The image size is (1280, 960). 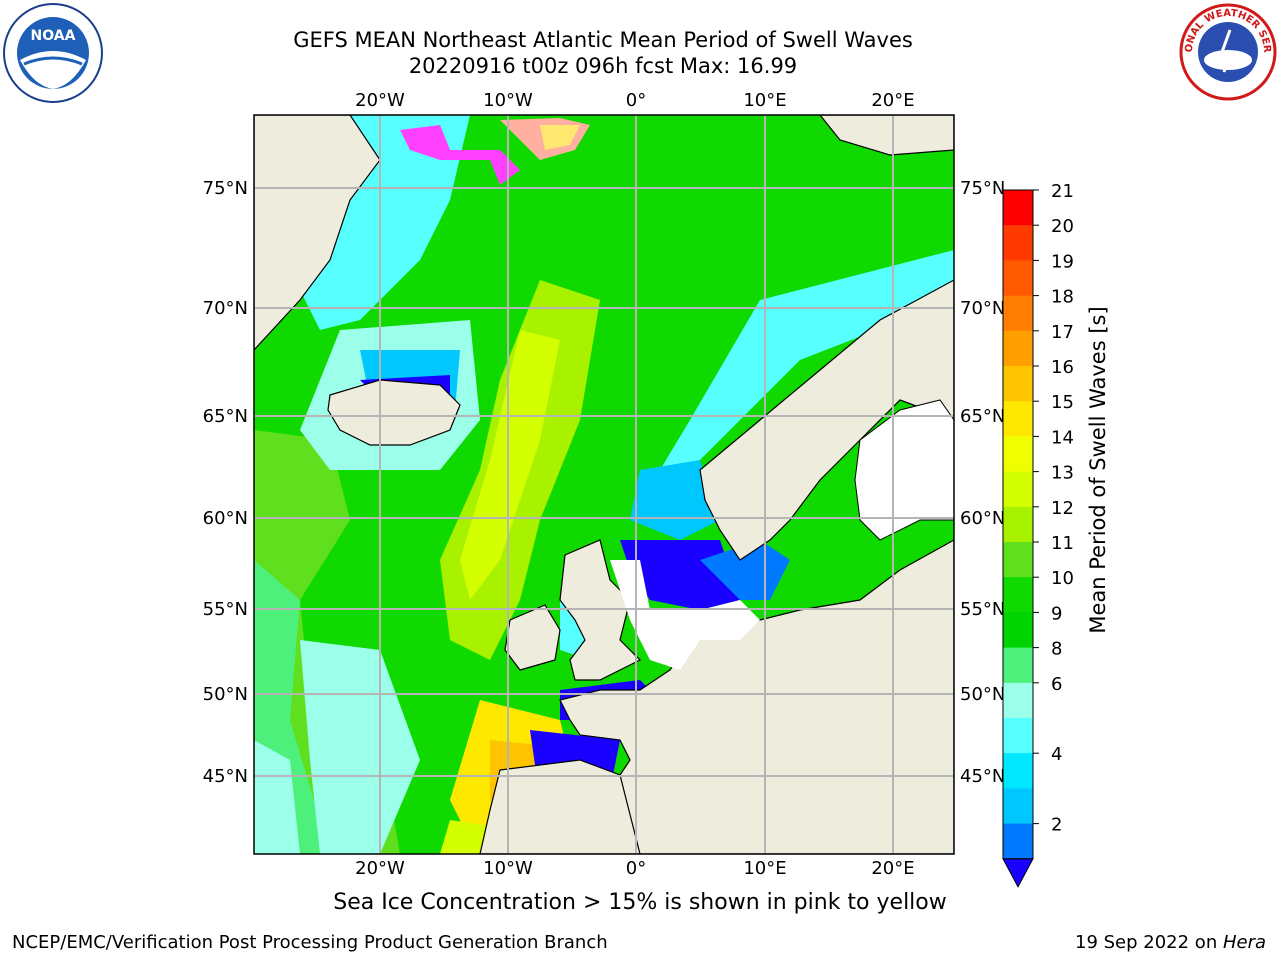 What do you see at coordinates (225, 416) in the screenshot?
I see `lat-label-left: 65°N` at bounding box center [225, 416].